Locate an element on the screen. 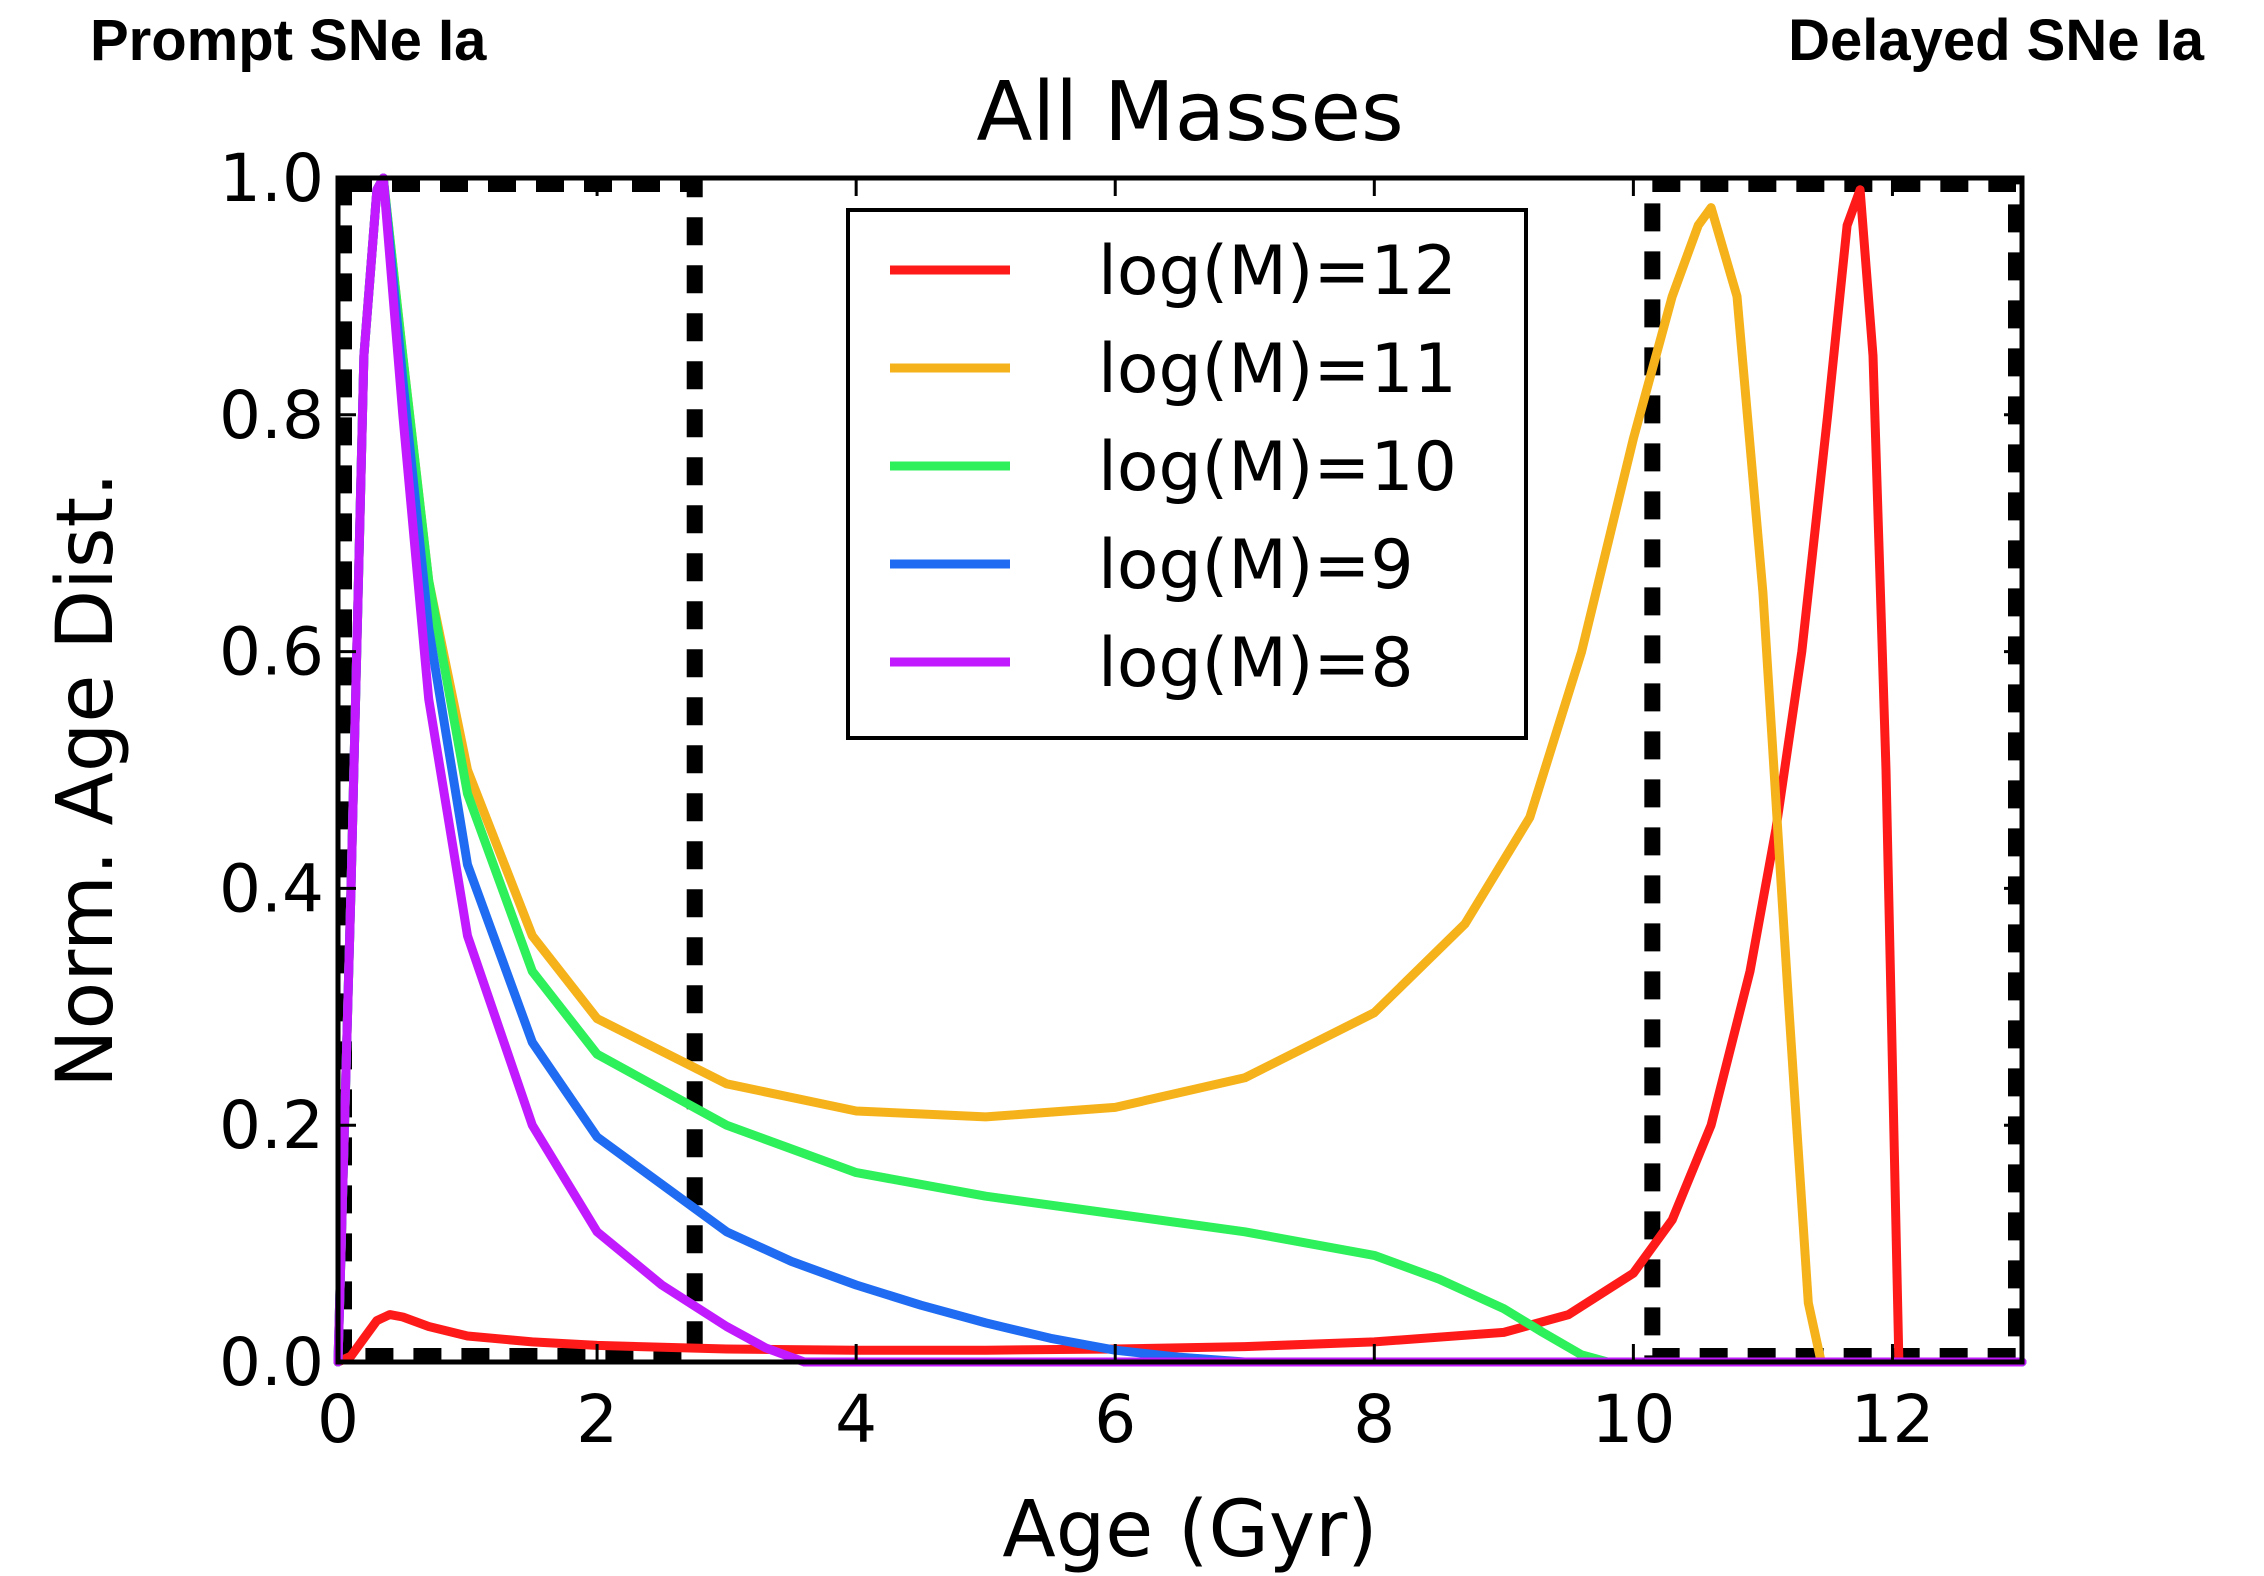 The height and width of the screenshot is (1576, 2264). y-tick-label: 1.0 is located at coordinates (271, 178).